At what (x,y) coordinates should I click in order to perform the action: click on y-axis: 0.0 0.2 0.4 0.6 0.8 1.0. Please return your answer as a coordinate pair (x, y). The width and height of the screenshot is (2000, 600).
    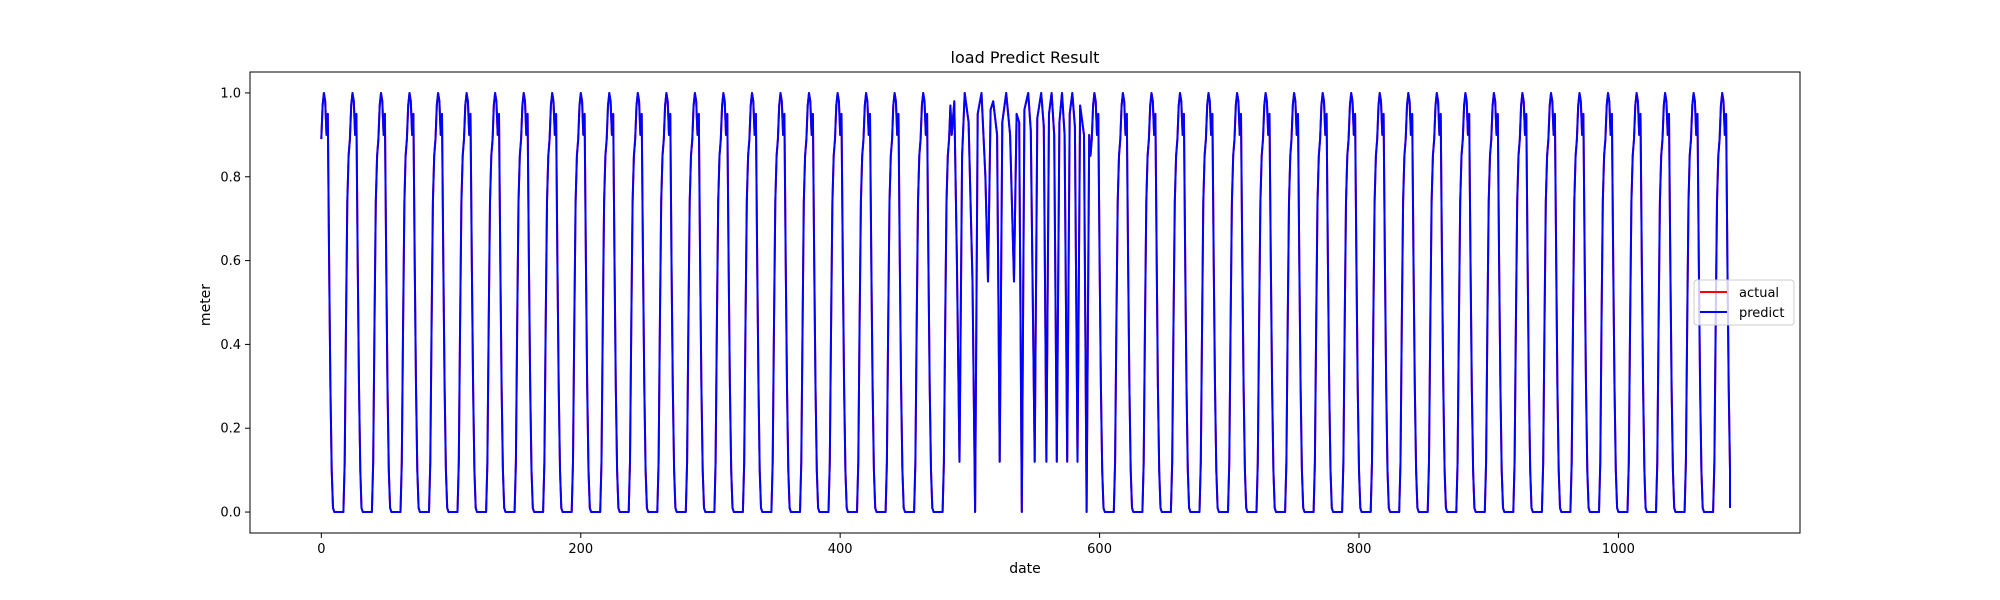
    Looking at the image, I should click on (235, 303).